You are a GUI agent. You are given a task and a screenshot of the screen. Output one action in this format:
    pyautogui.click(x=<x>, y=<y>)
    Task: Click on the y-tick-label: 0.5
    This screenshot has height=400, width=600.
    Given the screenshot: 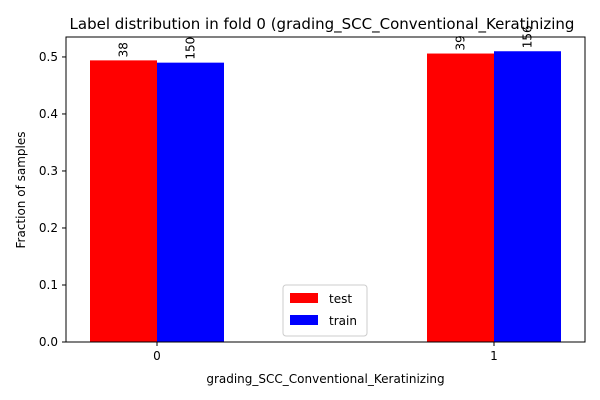 What is the action you would take?
    pyautogui.click(x=48, y=57)
    